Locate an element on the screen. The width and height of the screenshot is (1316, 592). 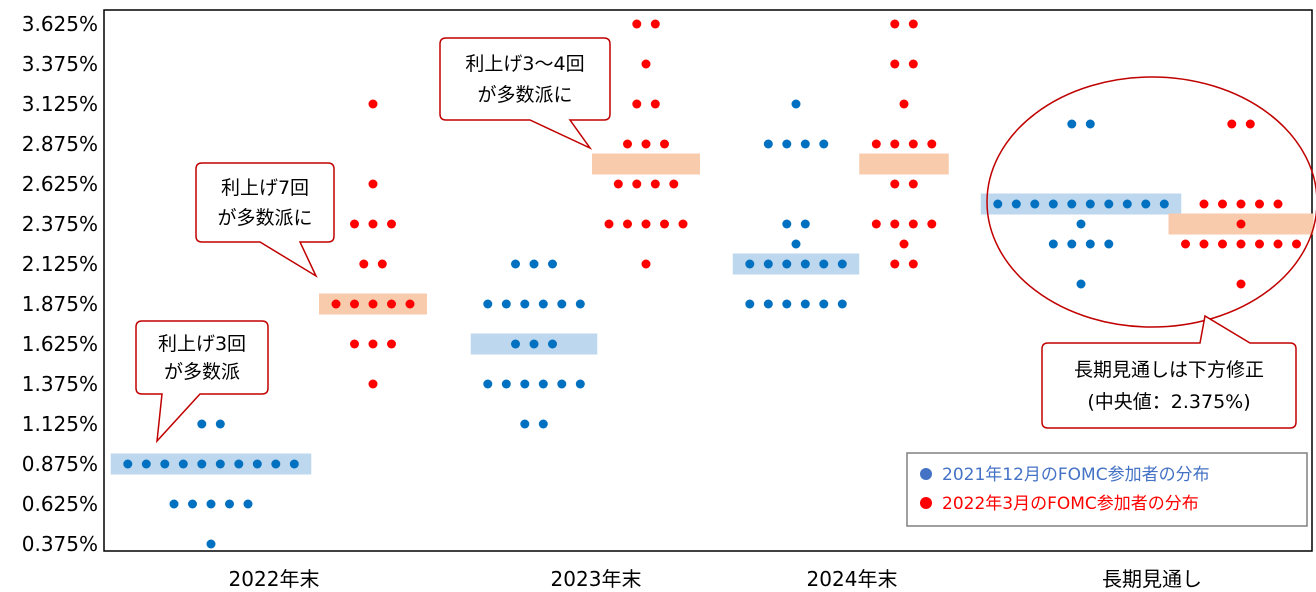
median-bar is located at coordinates (646, 164).